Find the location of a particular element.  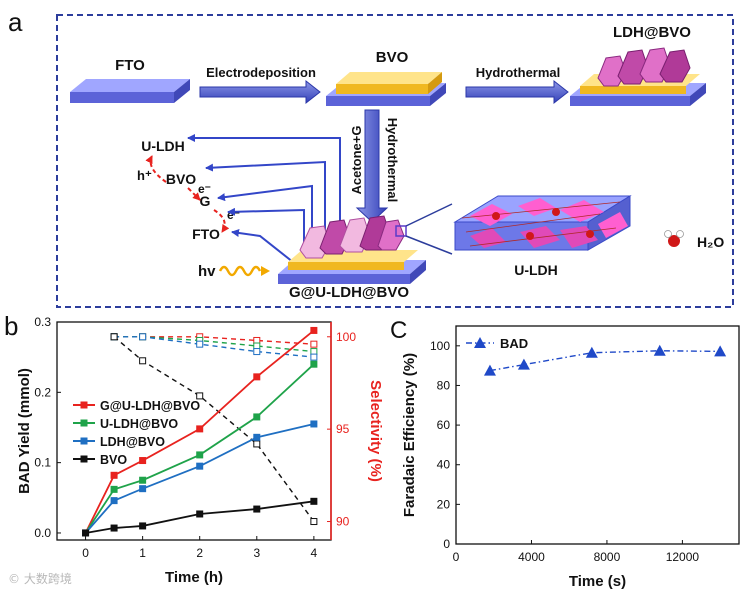

g-u-ldh-bvo-device is located at coordinates (352, 249).